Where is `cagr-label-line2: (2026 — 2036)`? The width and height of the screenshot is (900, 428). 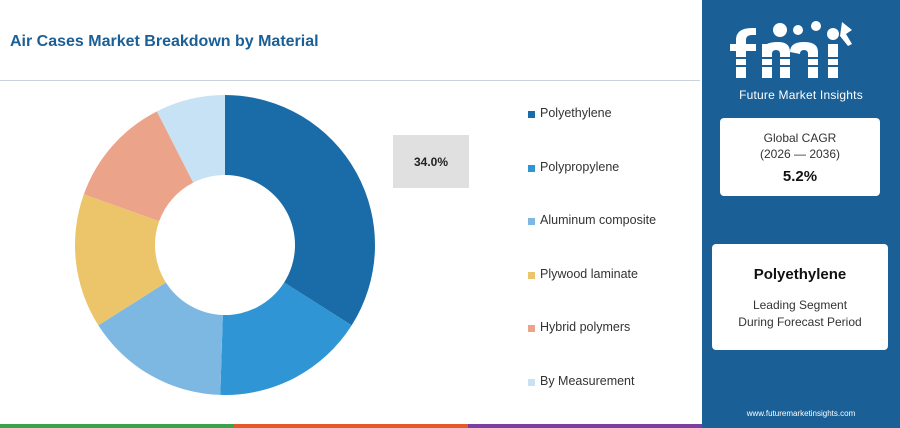 cagr-label-line2: (2026 — 2036) is located at coordinates (800, 154).